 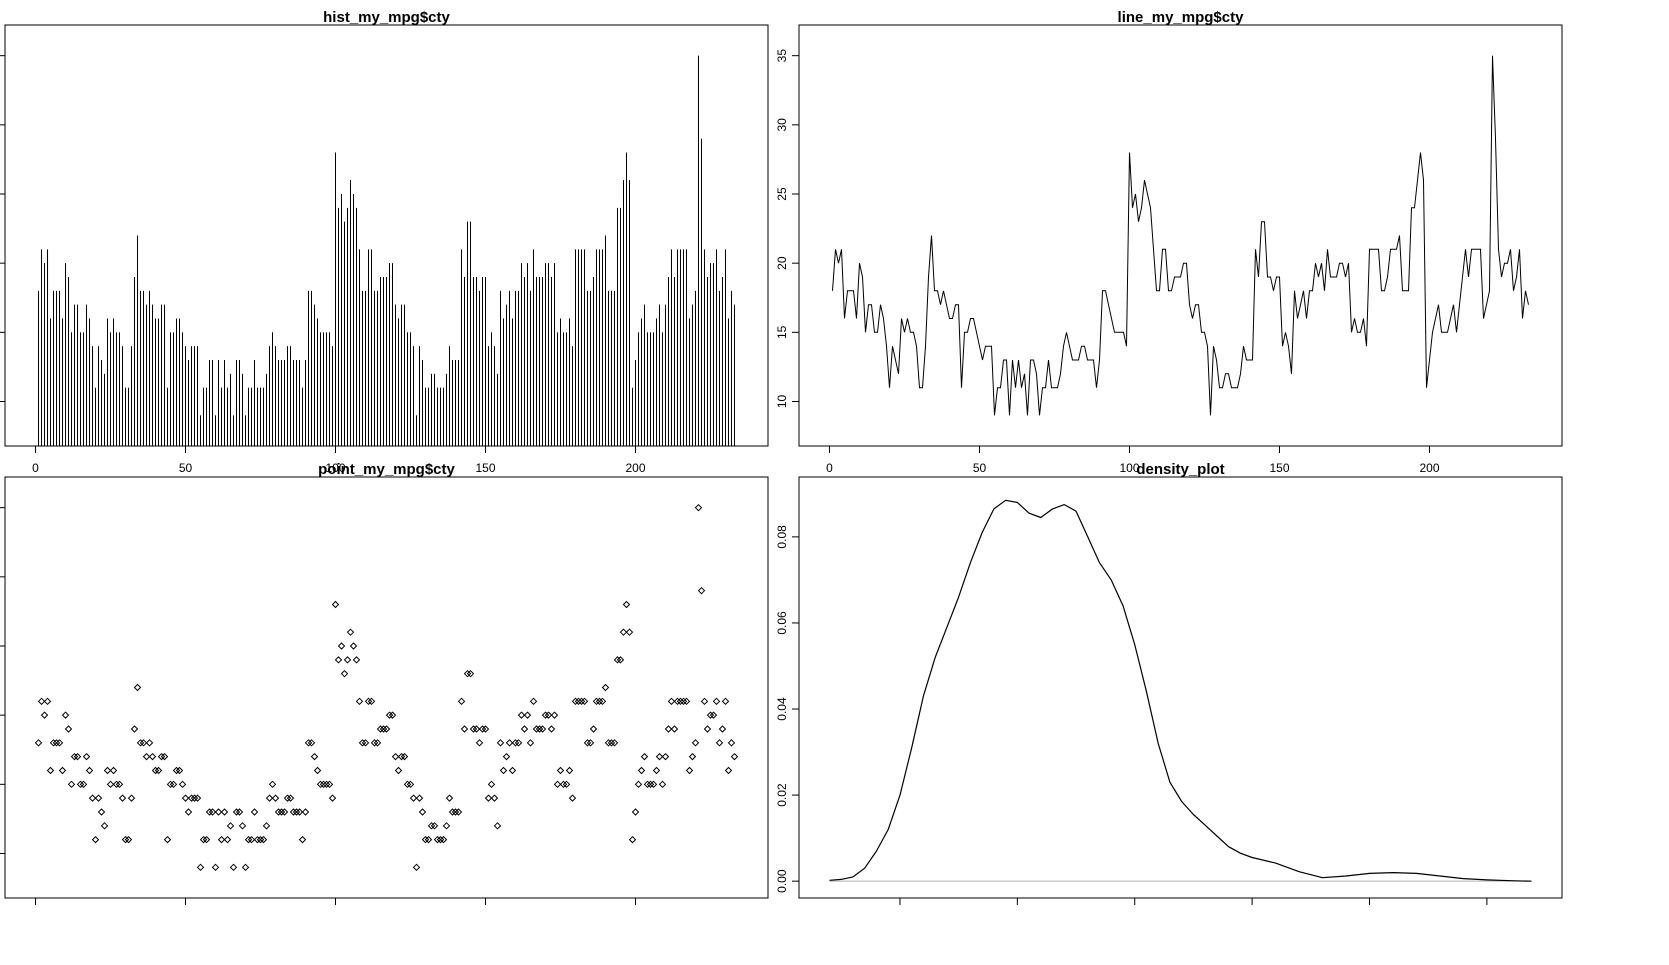 I want to click on line-x-tick-label: 0, so click(x=829, y=468).